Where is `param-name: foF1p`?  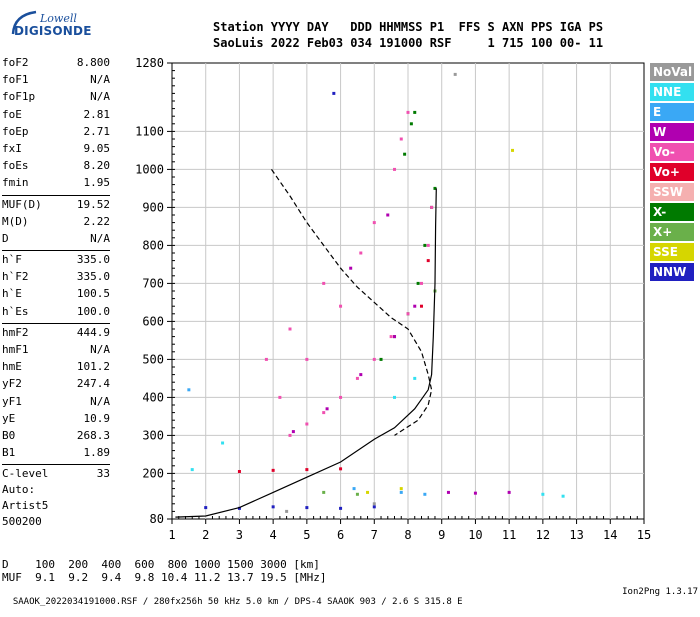 param-name: foF1p is located at coordinates (19, 97).